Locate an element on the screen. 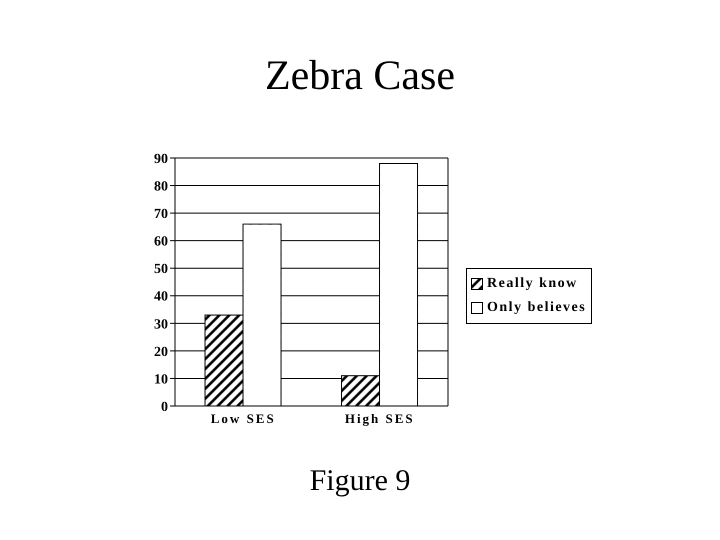  y-tick-label: 0 is located at coordinates (164, 407).